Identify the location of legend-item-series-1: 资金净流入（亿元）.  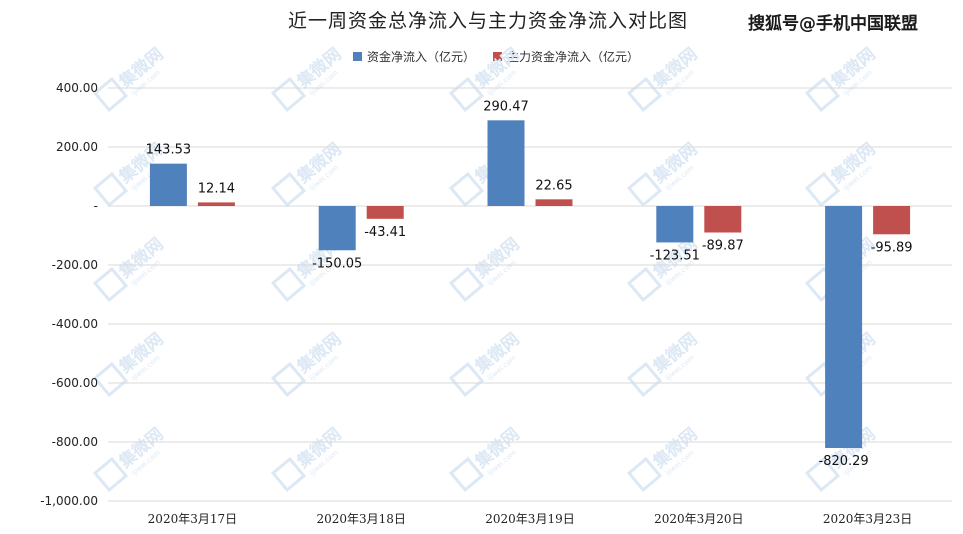
(414, 56).